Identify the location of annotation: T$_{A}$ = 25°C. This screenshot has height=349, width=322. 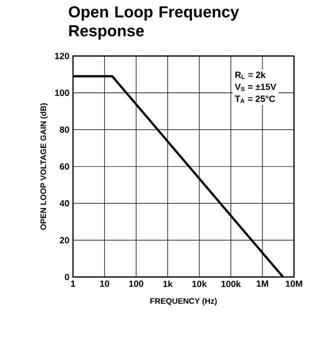
(255, 99).